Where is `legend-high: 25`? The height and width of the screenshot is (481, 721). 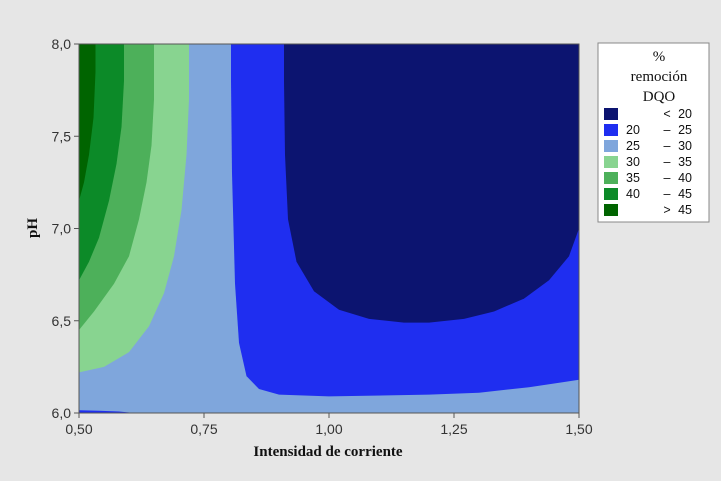 legend-high: 25 is located at coordinates (685, 130).